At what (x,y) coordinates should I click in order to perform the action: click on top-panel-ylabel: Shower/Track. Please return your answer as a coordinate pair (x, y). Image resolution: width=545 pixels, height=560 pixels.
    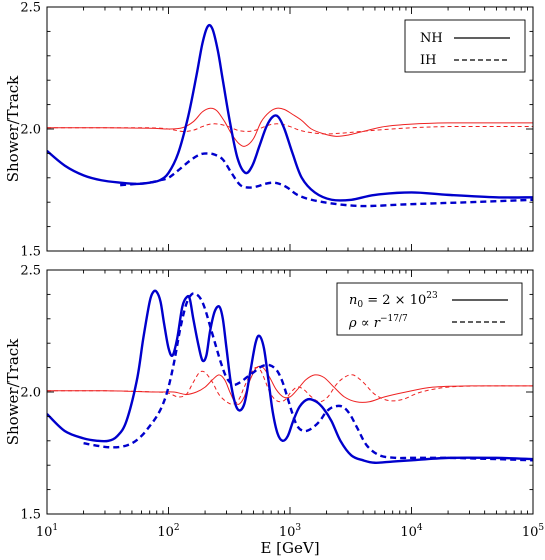
    Looking at the image, I should click on (13, 128).